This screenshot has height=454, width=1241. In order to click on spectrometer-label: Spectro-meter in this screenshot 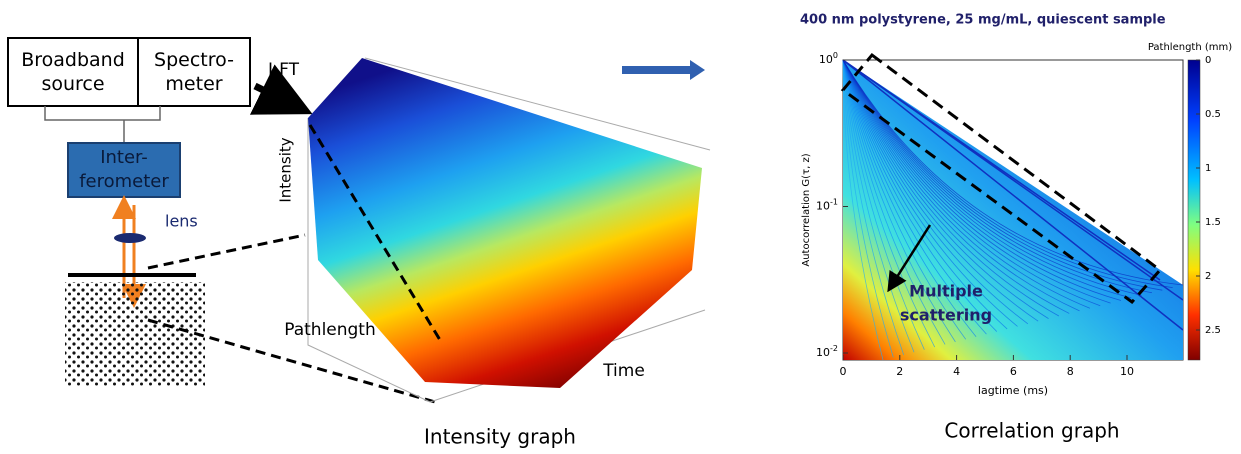, I will do `click(194, 72)`.